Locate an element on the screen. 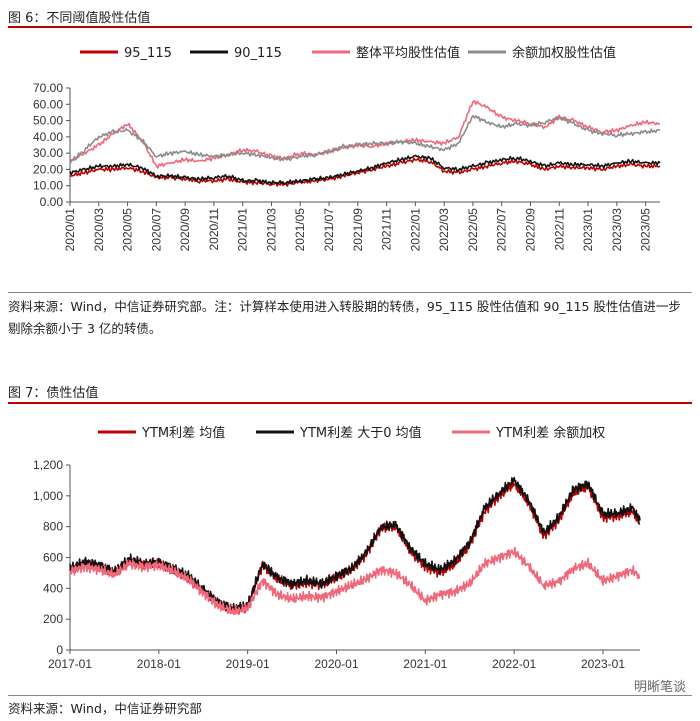 The width and height of the screenshot is (700, 721). x-tick-label: 2022/11 is located at coordinates (559, 229).